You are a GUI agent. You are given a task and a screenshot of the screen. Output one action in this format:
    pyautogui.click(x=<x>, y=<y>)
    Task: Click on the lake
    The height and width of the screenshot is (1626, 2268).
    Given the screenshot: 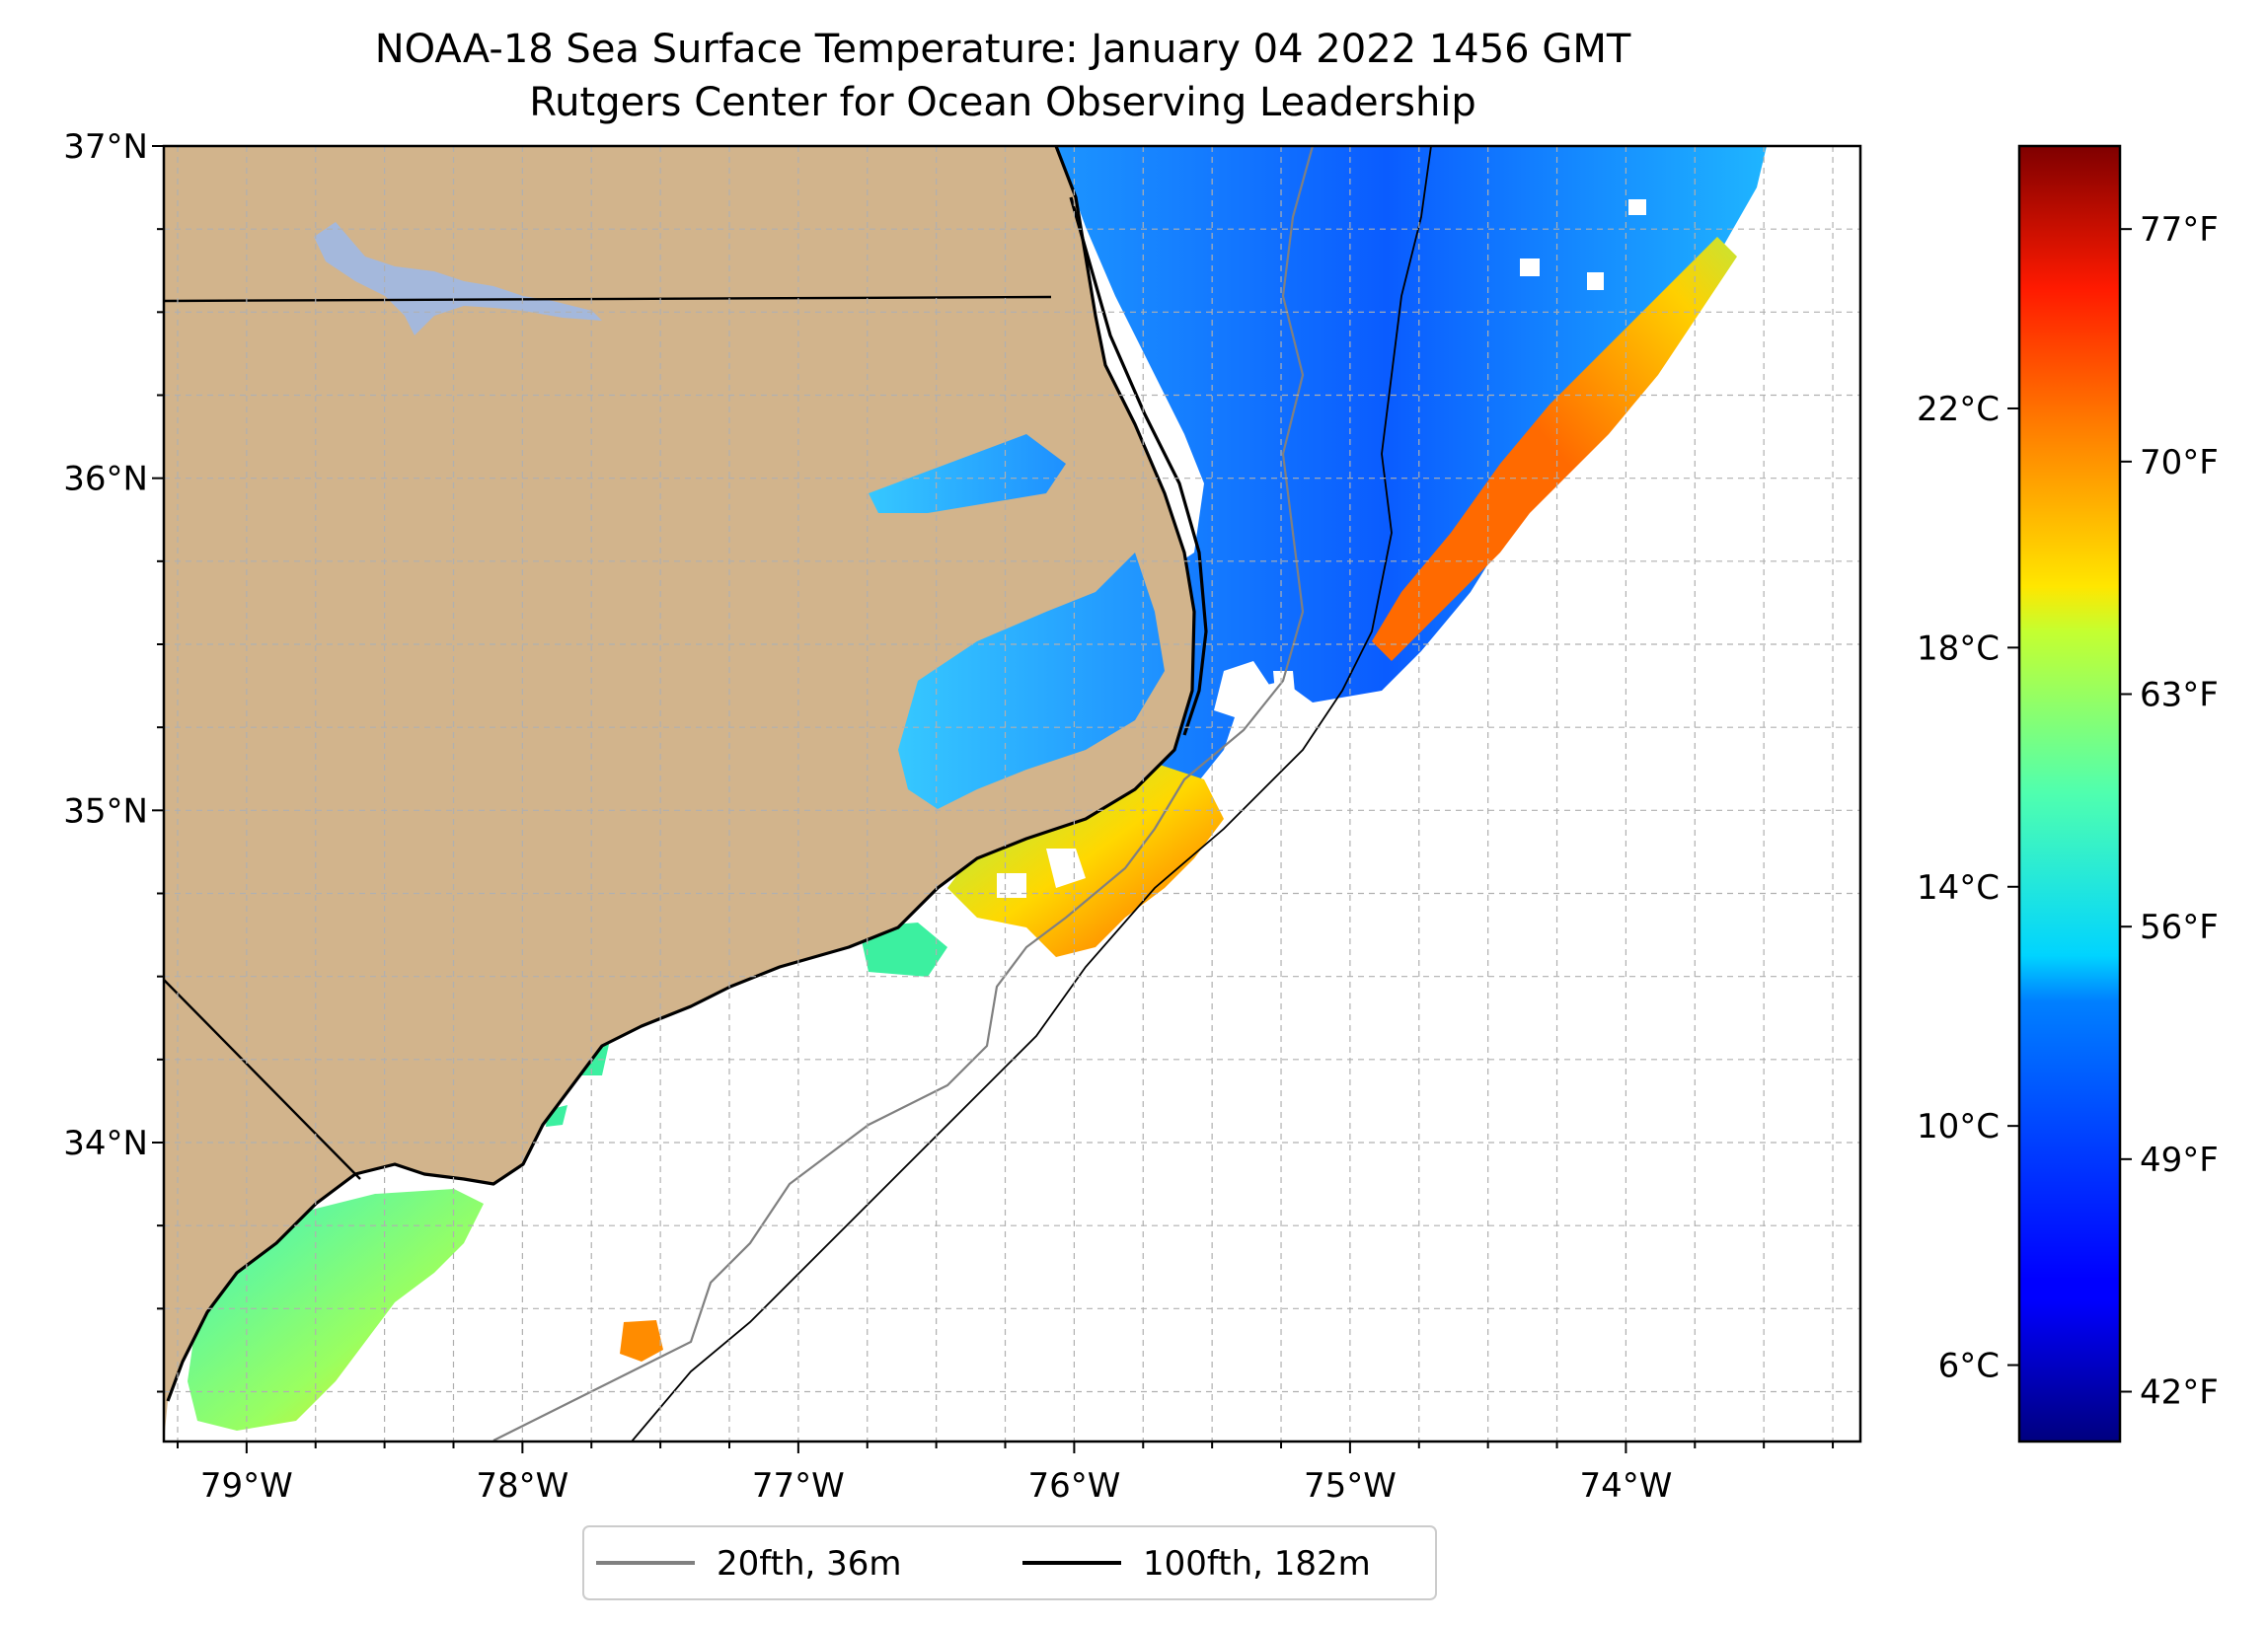 What is the action you would take?
    pyautogui.click(x=458, y=278)
    